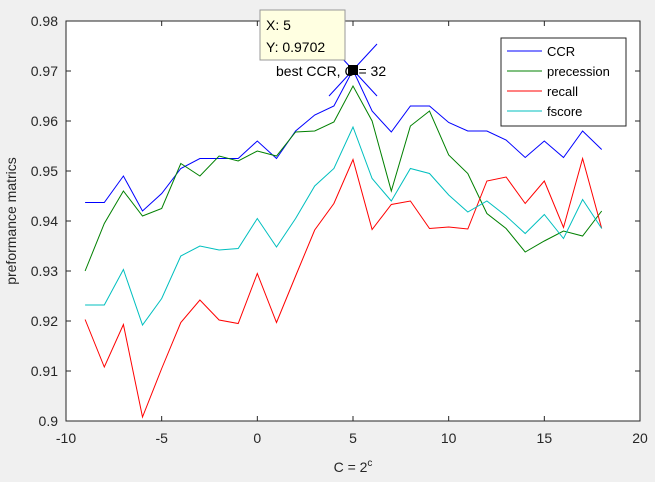 This screenshot has width=655, height=482. I want to click on datatip-y: Y: 0.9702, so click(295, 47).